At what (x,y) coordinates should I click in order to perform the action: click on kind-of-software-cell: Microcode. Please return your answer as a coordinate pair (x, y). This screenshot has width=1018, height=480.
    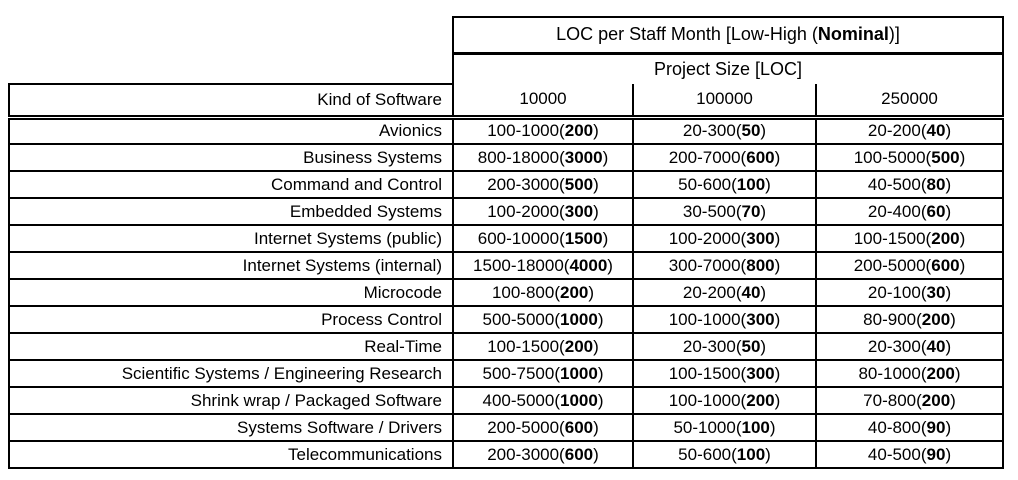
    Looking at the image, I should click on (231, 292).